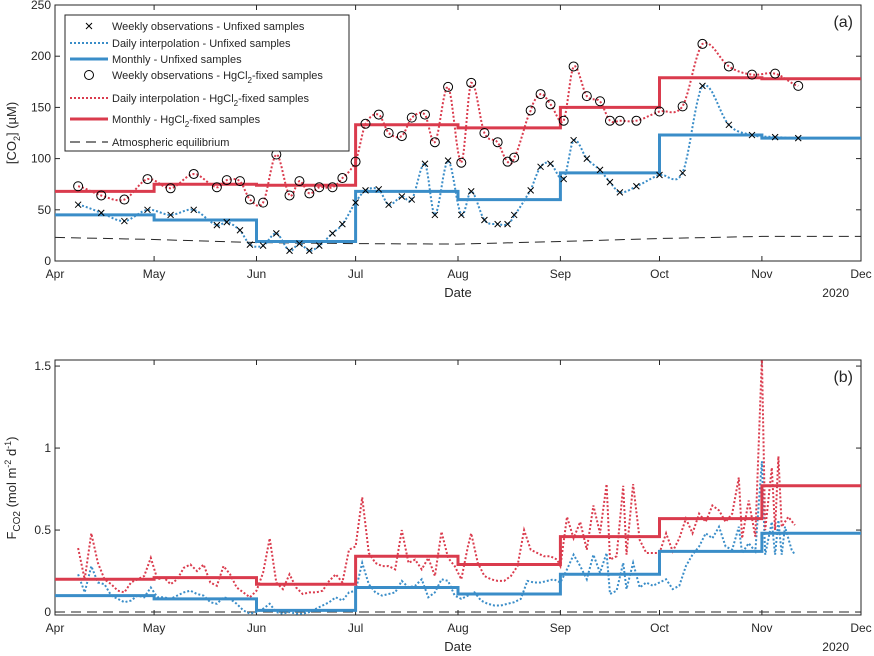  What do you see at coordinates (47, 448) in the screenshot?
I see `y-tick-label: 1` at bounding box center [47, 448].